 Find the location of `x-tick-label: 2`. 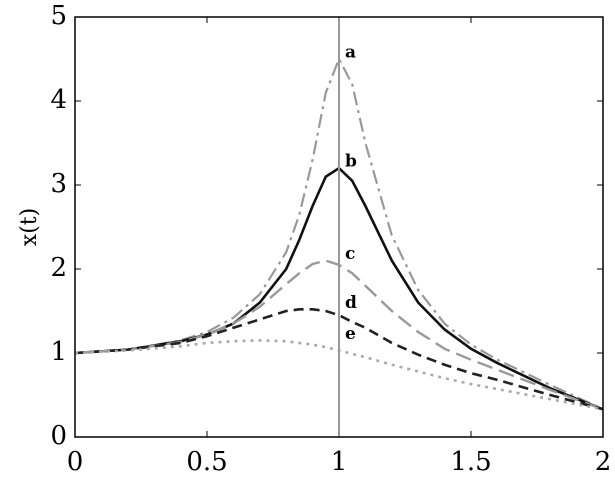

x-tick-label: 2 is located at coordinates (603, 462).